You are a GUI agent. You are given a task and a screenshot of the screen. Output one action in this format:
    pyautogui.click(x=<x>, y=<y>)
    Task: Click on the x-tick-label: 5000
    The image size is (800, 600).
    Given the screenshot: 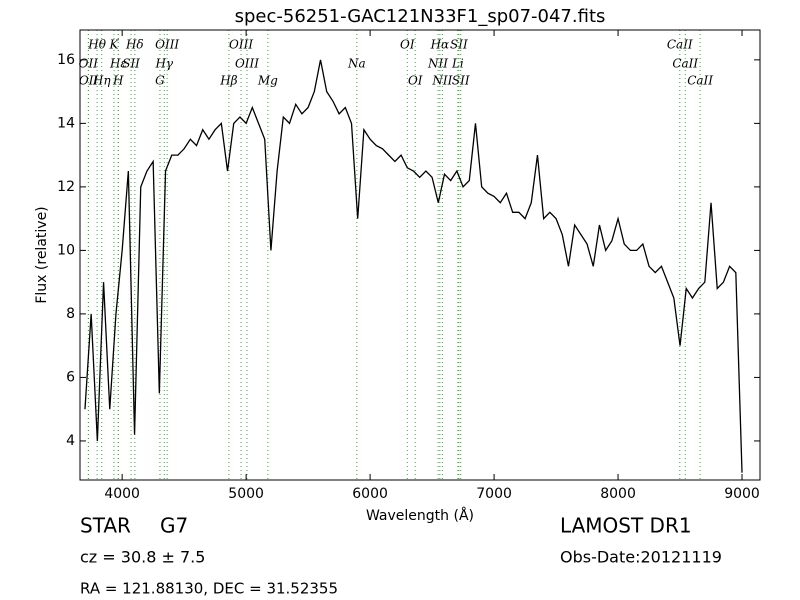 What is the action you would take?
    pyautogui.click(x=246, y=494)
    